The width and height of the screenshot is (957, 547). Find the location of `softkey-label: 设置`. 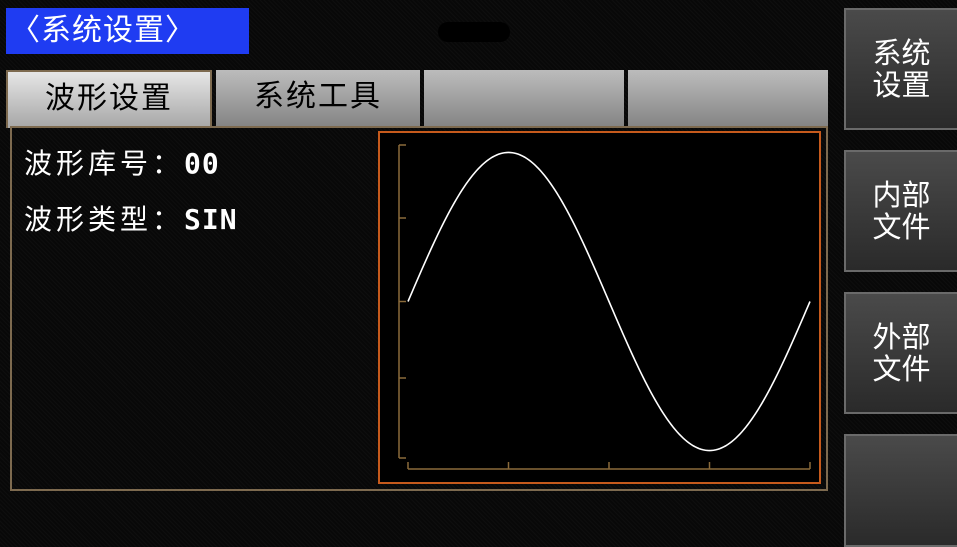

softkey-label: 设置 is located at coordinates (901, 85).